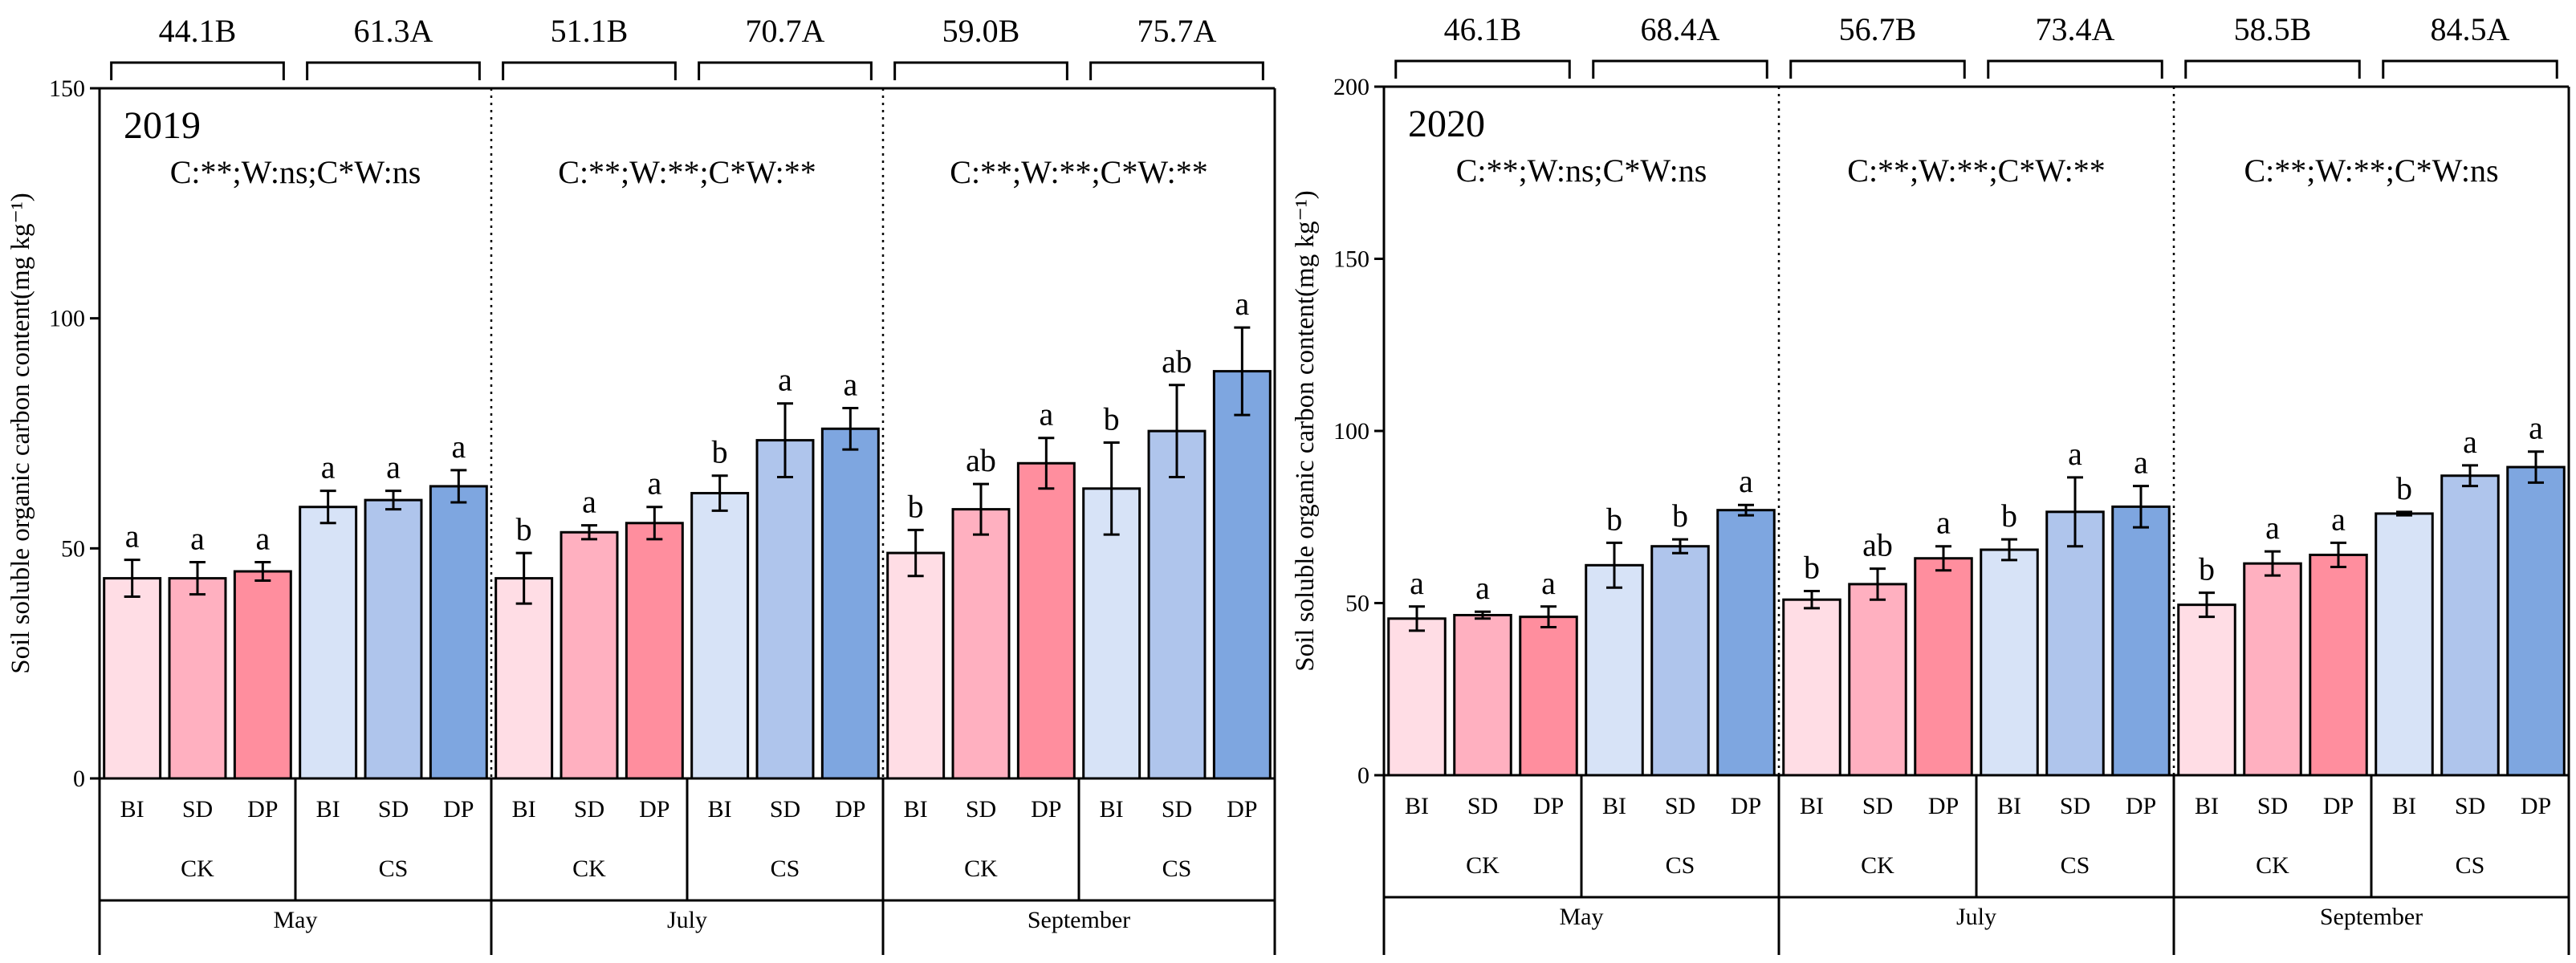 The image size is (2576, 963). Describe the element at coordinates (1351, 87) in the screenshot. I see `y-tick-label: 200` at that location.